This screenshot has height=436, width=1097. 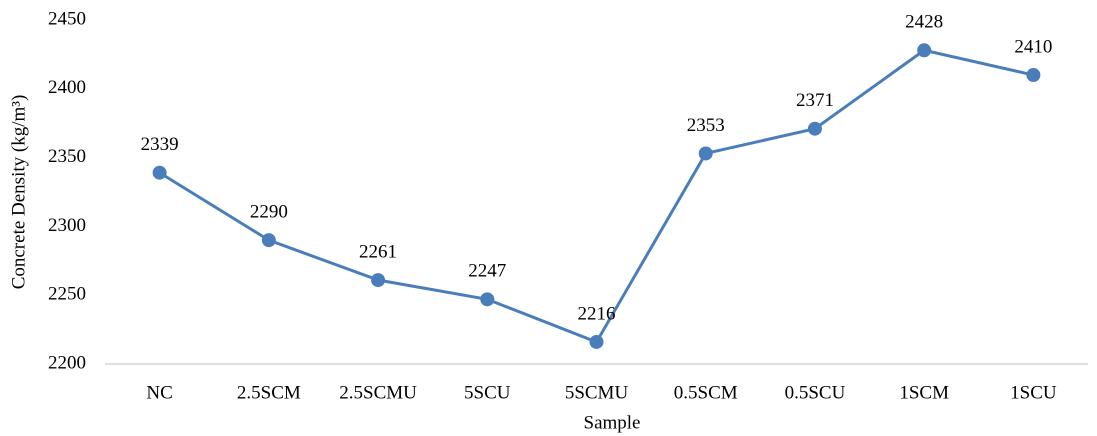 What do you see at coordinates (597, 392) in the screenshot?
I see `x-tick-label: 5SCMU` at bounding box center [597, 392].